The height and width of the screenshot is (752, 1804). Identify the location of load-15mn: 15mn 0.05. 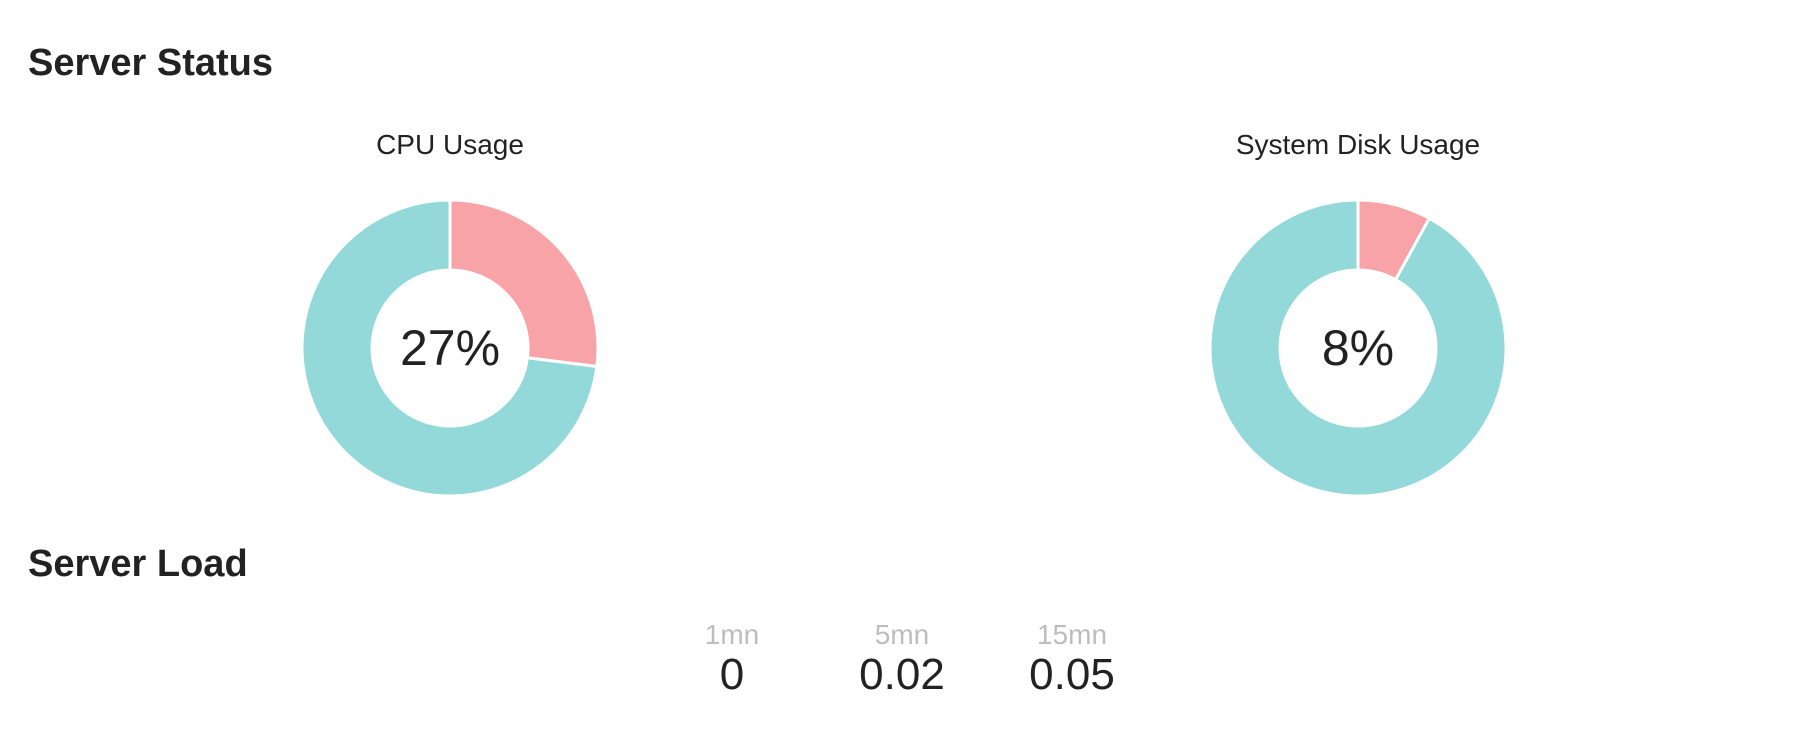
(1072, 659).